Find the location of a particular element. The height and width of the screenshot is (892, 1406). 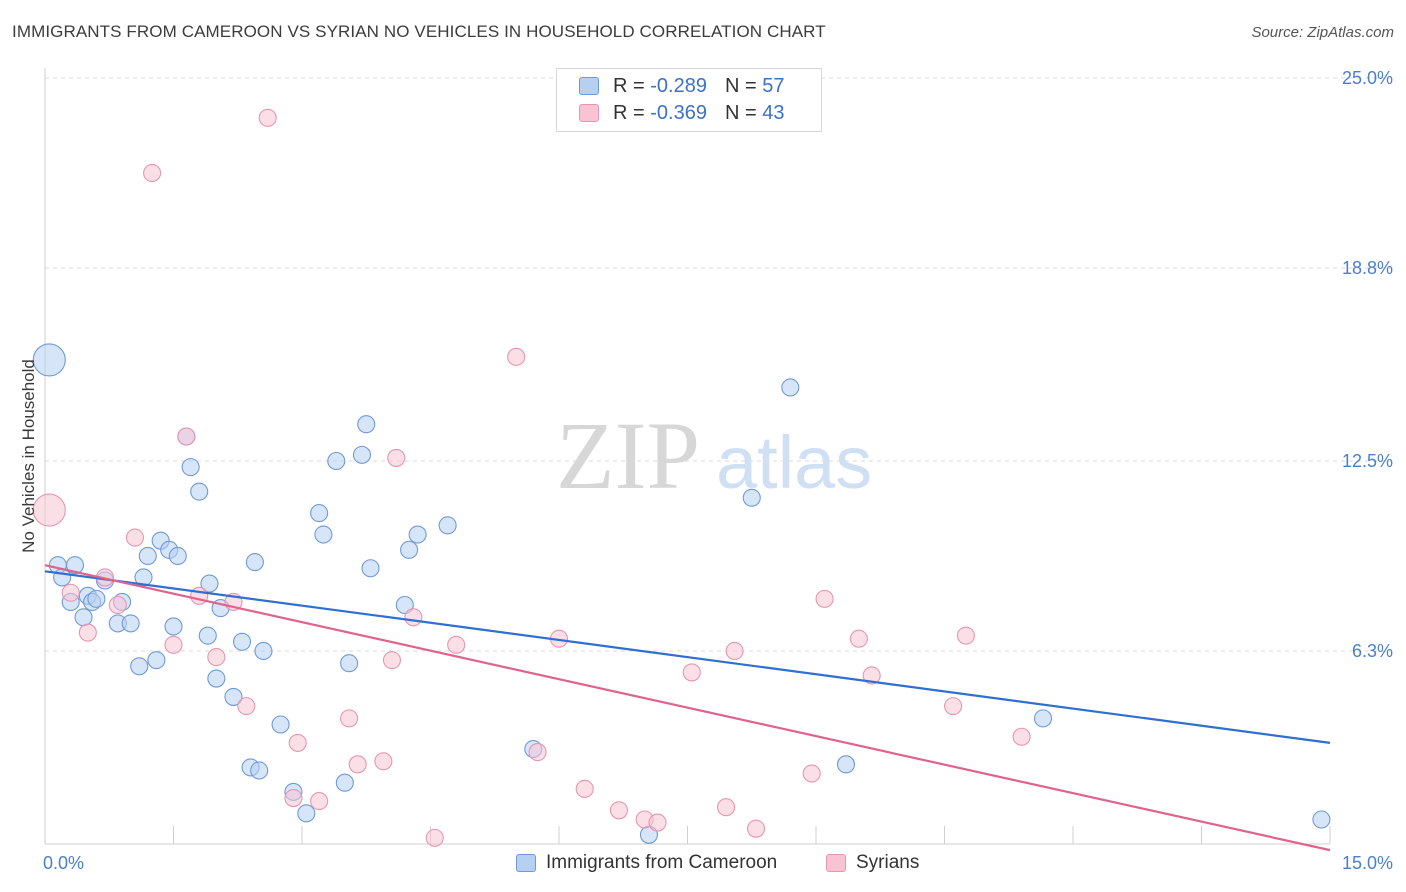

legend-row-cameroon: R = -0.289 N = 57 is located at coordinates (681, 86).